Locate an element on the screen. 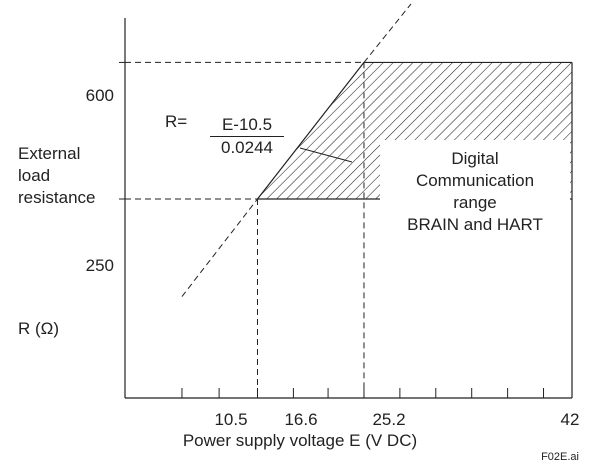 This screenshot has height=470, width=589. y-axis-label-line-3: resistance is located at coordinates (57, 197).